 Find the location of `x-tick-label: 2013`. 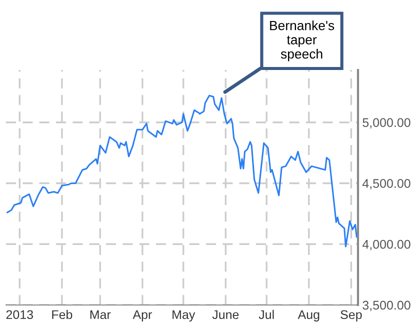

x-tick-label: 2013 is located at coordinates (19, 315).